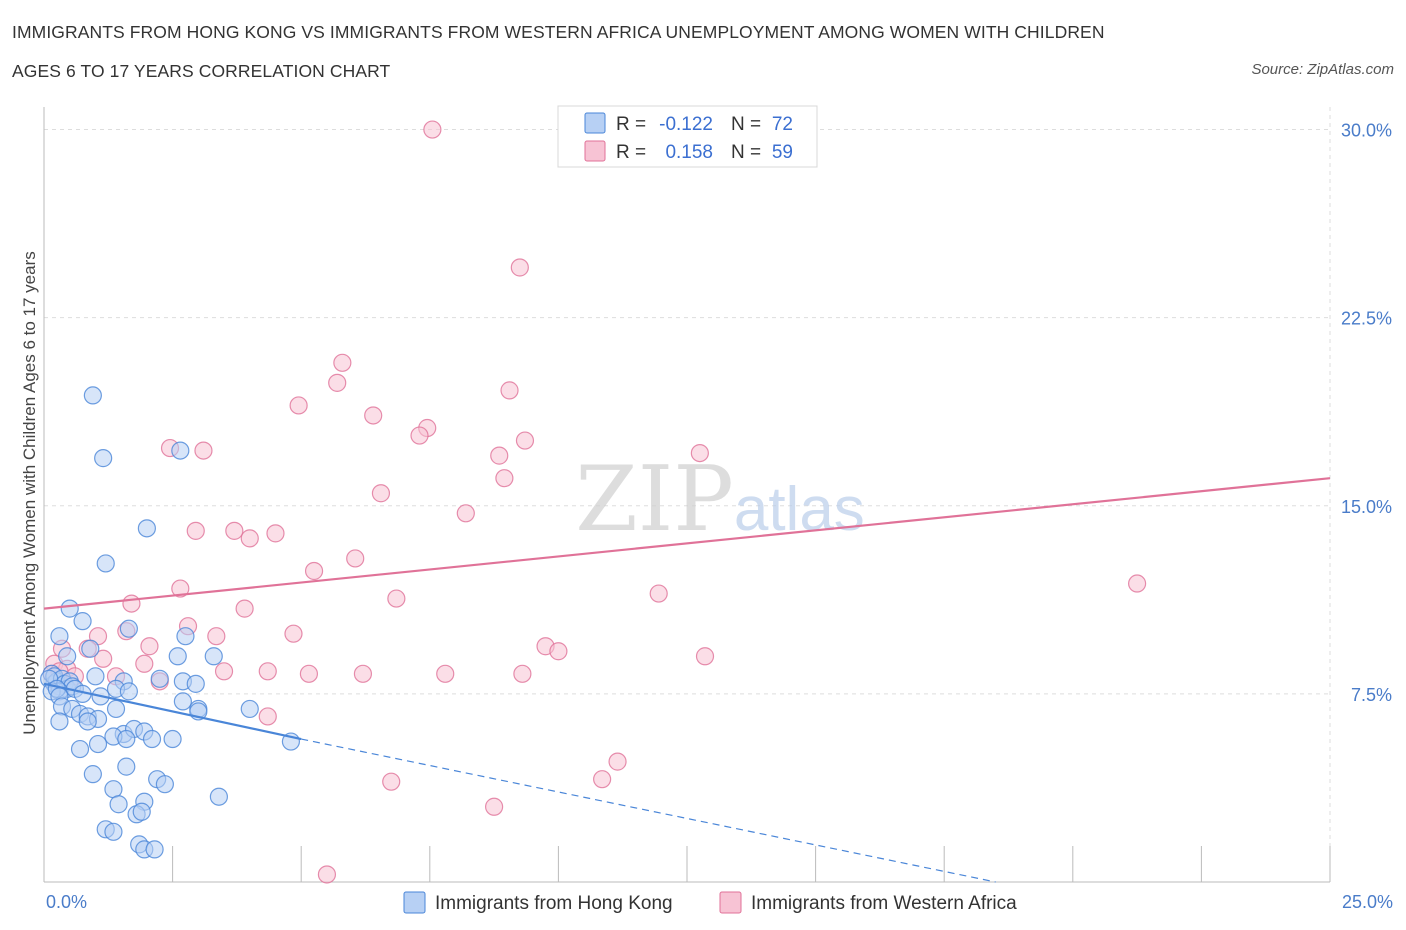 The image size is (1406, 930). What do you see at coordinates (1322, 69) in the screenshot?
I see `source-credit: Source: ZipAtlas.com` at bounding box center [1322, 69].